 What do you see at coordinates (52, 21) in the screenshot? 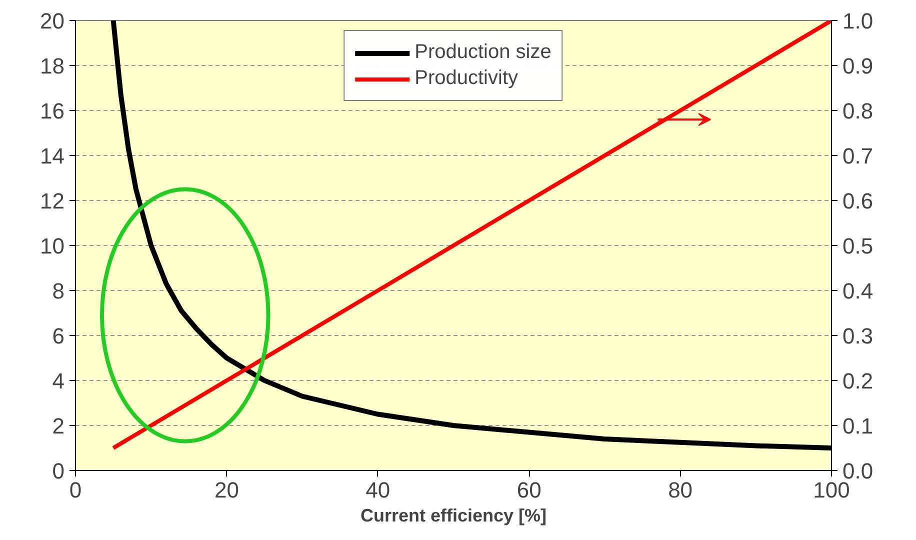
I see `y-tick-label: 20` at bounding box center [52, 21].